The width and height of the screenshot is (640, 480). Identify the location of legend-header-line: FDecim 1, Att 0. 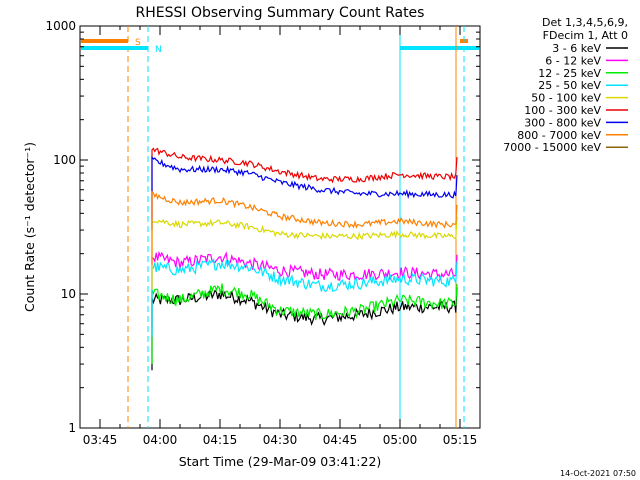
(585, 35).